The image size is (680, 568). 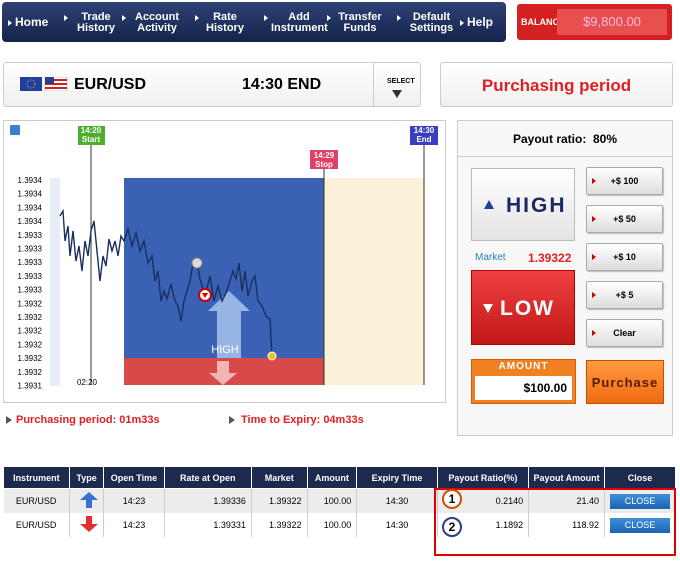 I want to click on column-header: Rate at Open, so click(x=207, y=477).